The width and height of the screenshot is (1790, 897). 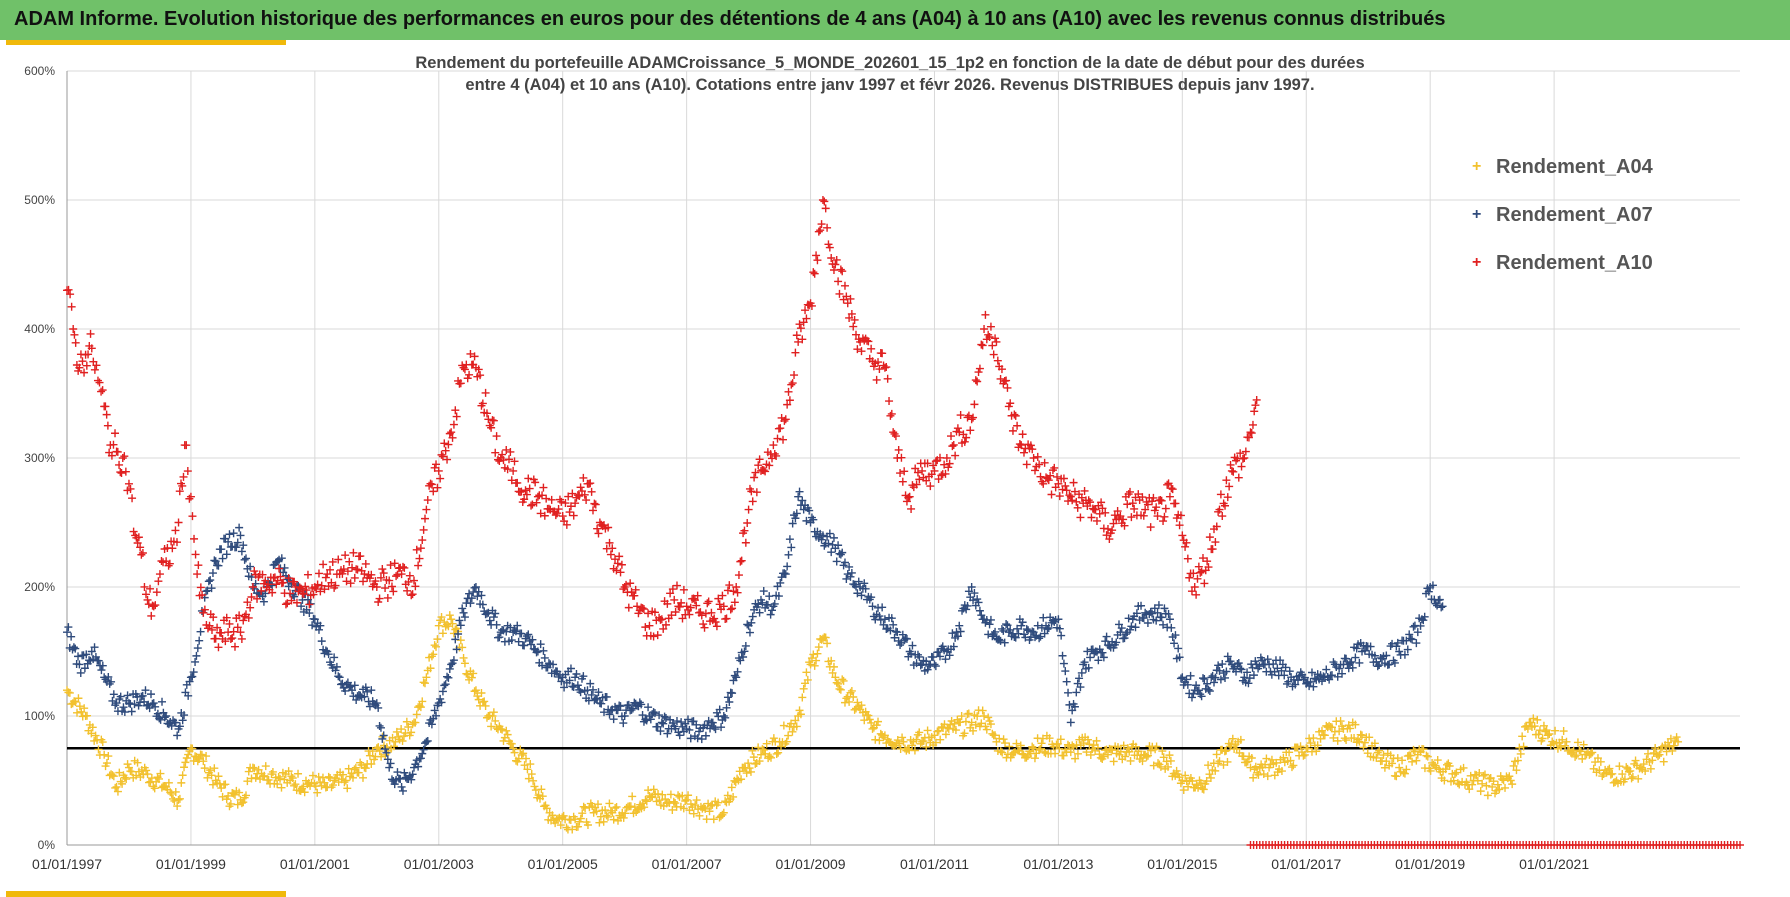 I want to click on accent-bar-bottom, so click(x=146, y=894).